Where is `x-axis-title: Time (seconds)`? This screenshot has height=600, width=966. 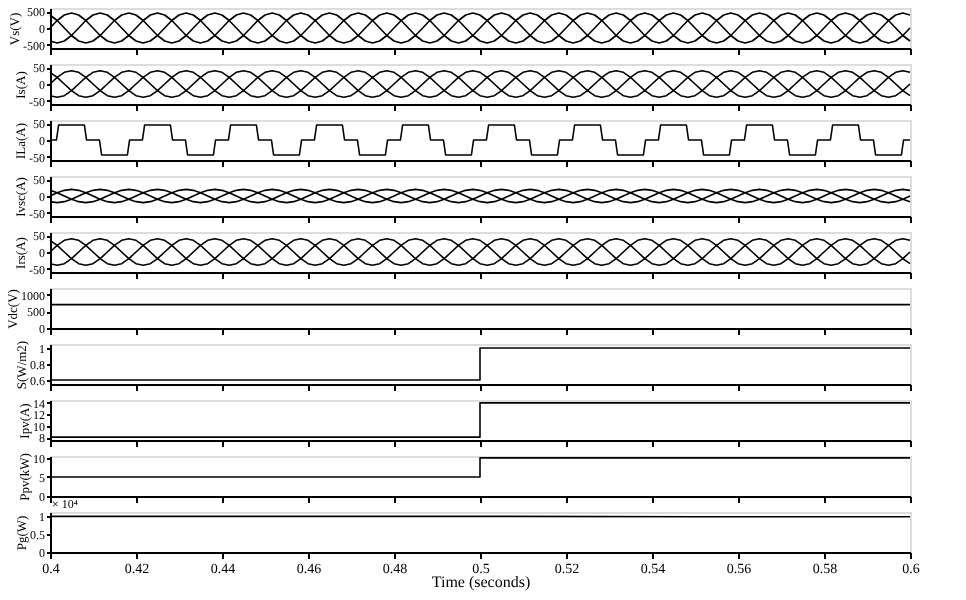
x-axis-title: Time (seconds) is located at coordinates (481, 582).